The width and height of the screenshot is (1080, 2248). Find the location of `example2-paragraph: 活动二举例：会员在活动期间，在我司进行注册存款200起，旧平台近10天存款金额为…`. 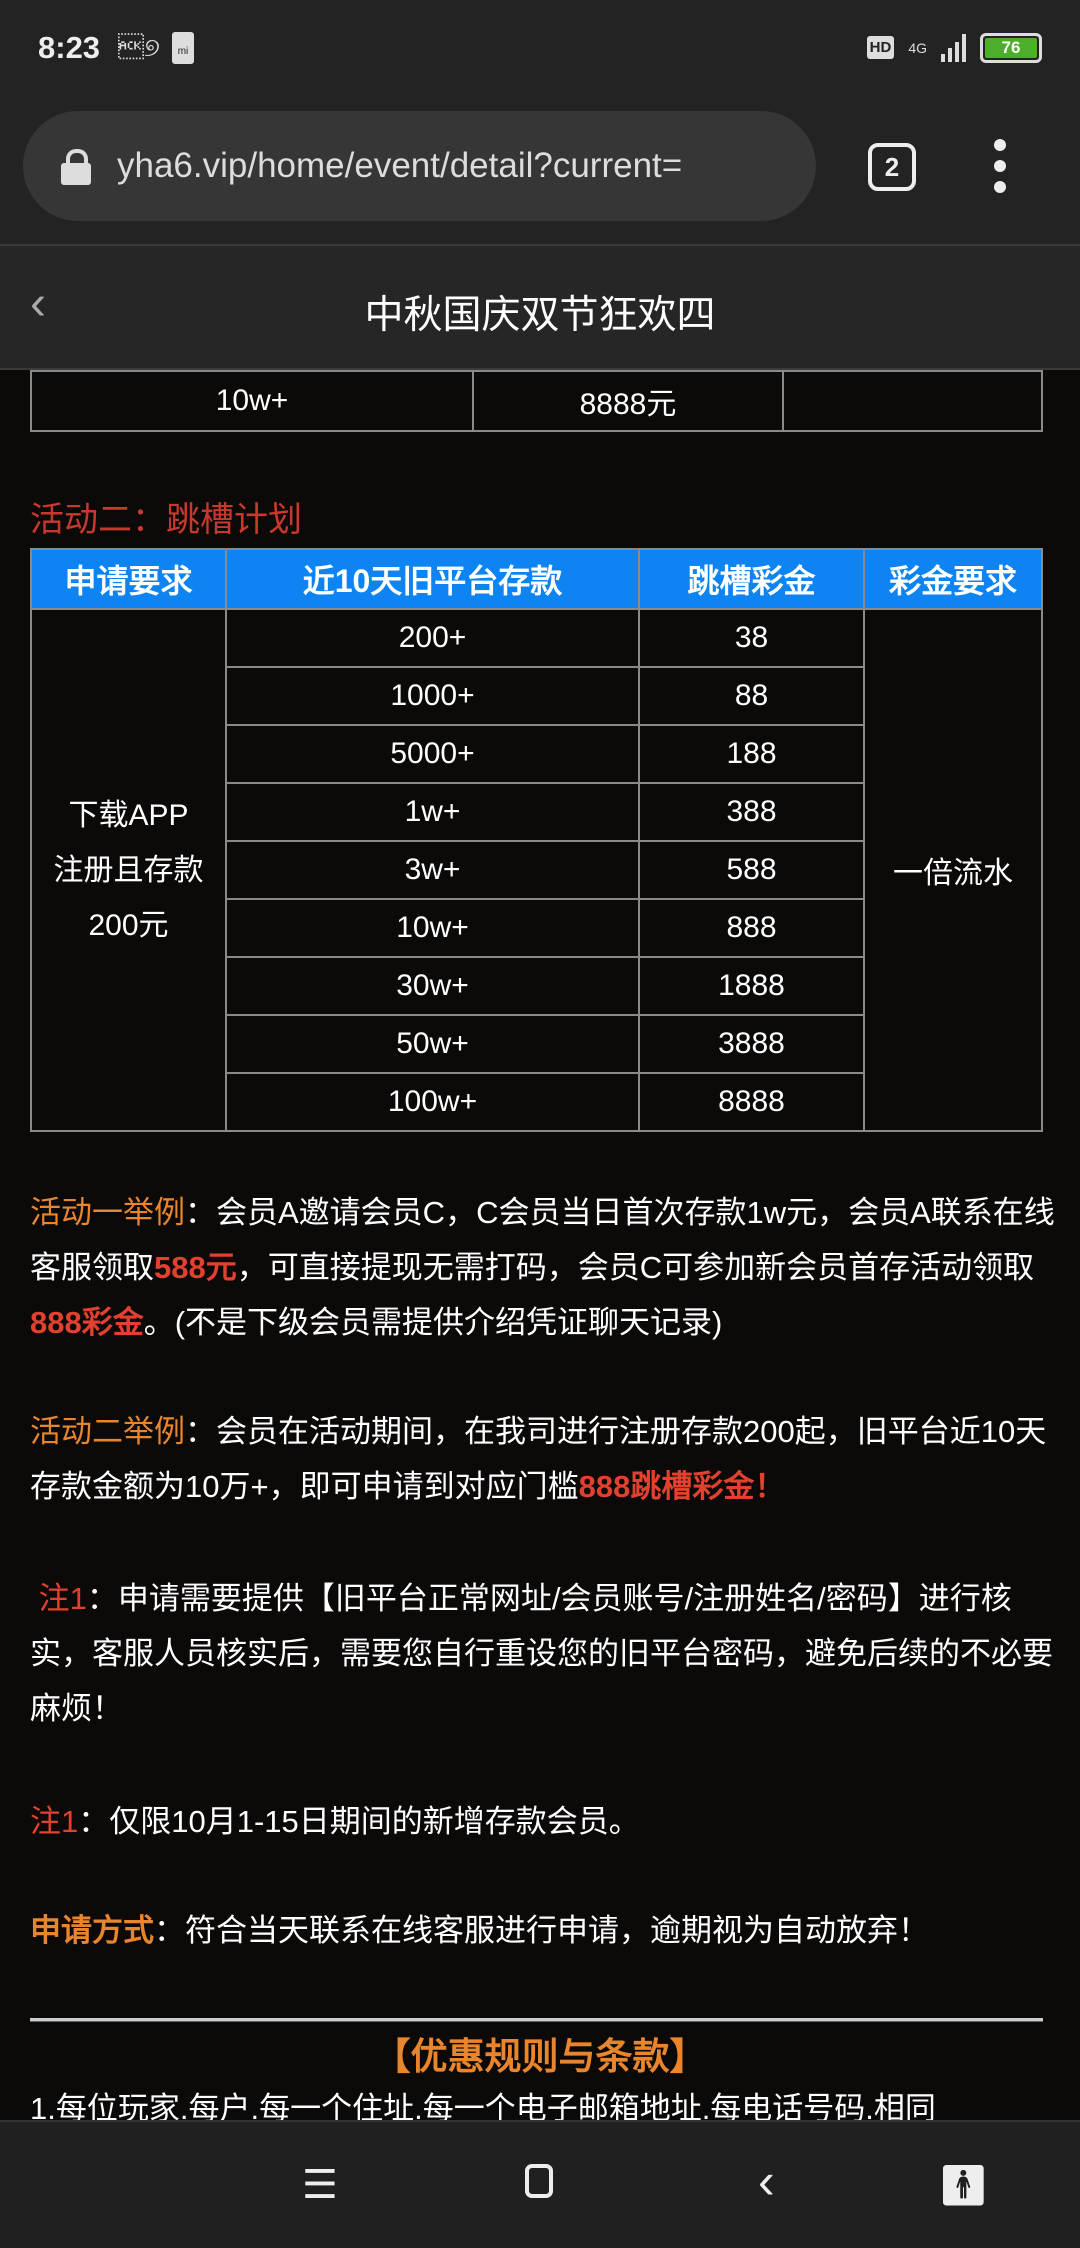

example2-paragraph: 活动二举例：会员在活动期间，在我司进行注册存款200起，旧平台近10天存款金额为… is located at coordinates (542, 1459).